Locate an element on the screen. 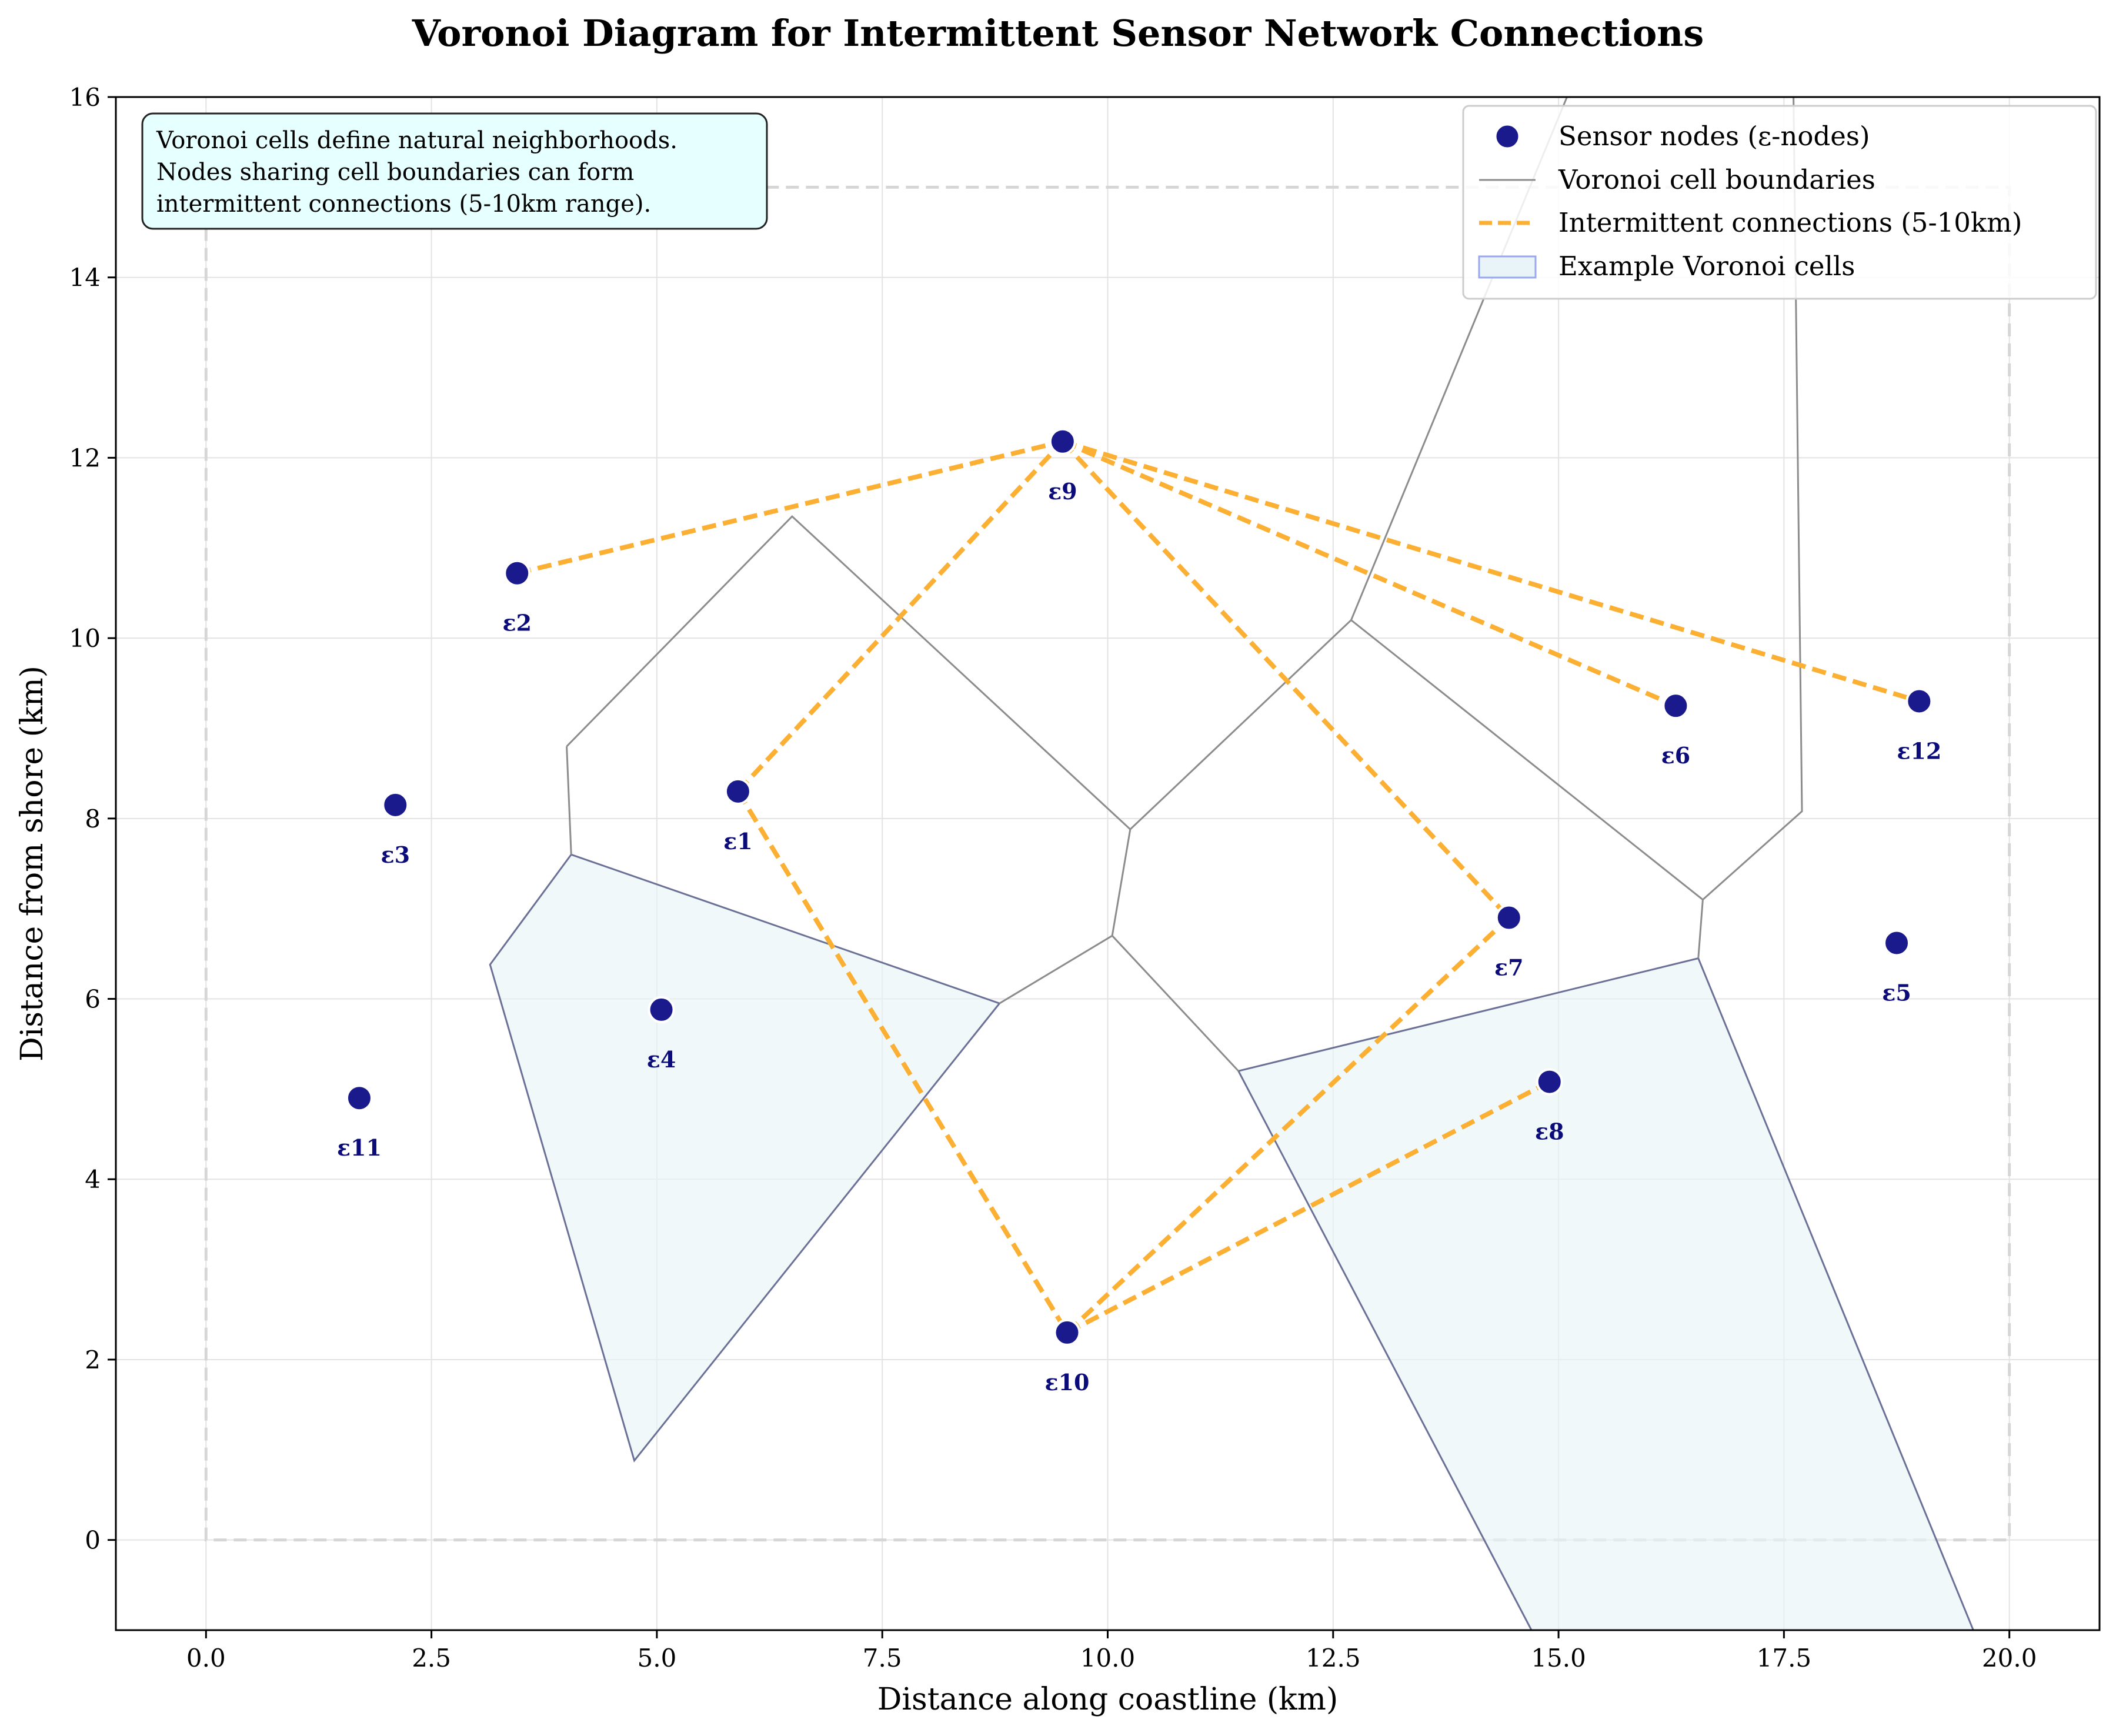 The width and height of the screenshot is (2116, 1736). y-tick-label: 6 is located at coordinates (93, 999).